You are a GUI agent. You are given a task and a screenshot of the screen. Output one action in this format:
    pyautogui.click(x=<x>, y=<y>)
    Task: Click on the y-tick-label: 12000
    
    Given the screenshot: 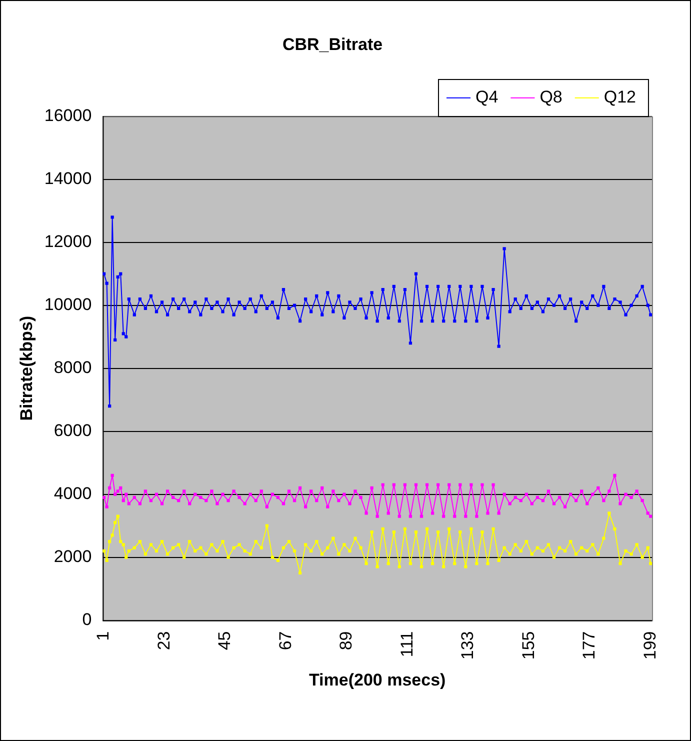 What is the action you would take?
    pyautogui.click(x=68, y=242)
    